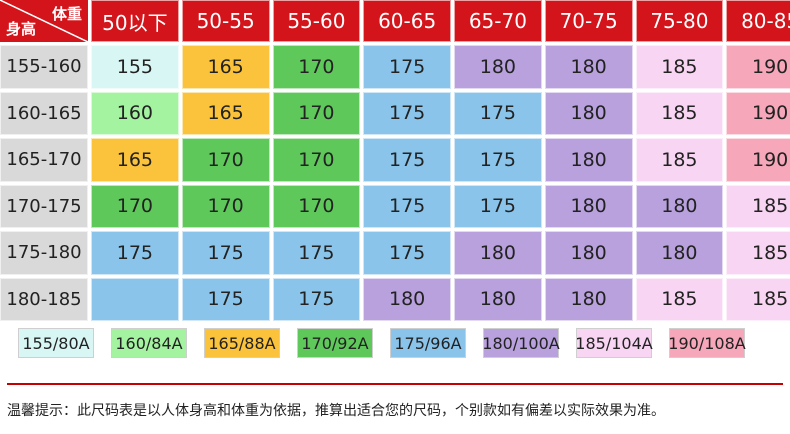 This screenshot has width=790, height=434. What do you see at coordinates (614, 343) in the screenshot?
I see `legend-item: 185/104A` at bounding box center [614, 343].